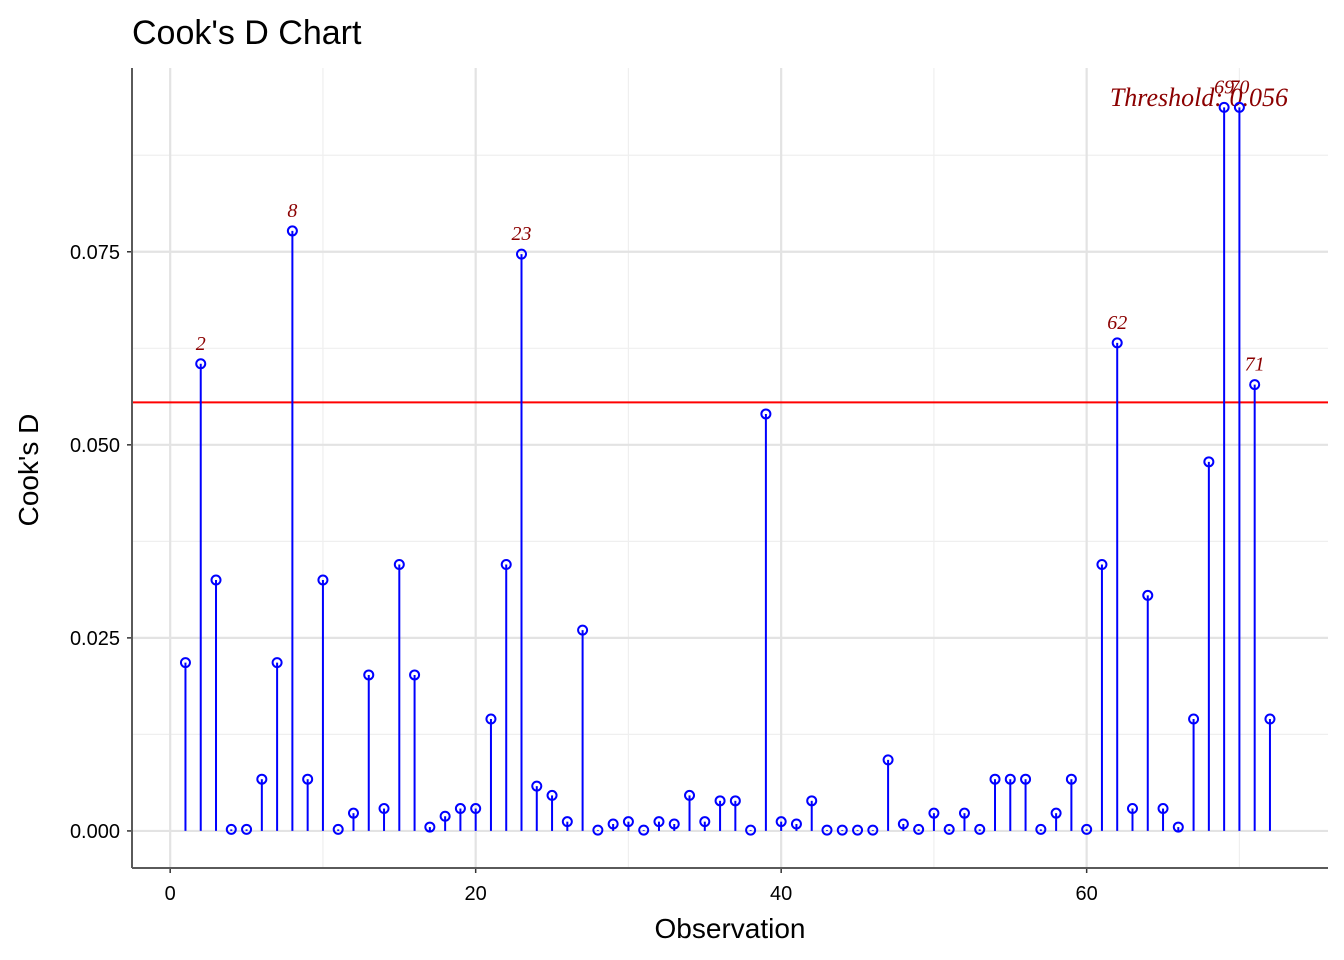 The height and width of the screenshot is (960, 1344). I want to click on y-tick-label: 0.050, so click(95, 446).